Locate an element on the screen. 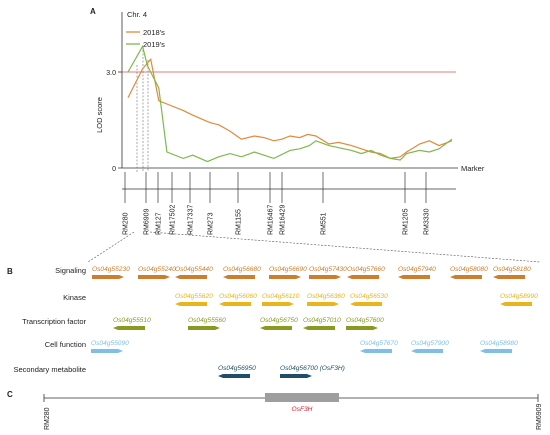 This screenshot has height=435, width=550. category-label-cell: Cell function is located at coordinates (65, 344).